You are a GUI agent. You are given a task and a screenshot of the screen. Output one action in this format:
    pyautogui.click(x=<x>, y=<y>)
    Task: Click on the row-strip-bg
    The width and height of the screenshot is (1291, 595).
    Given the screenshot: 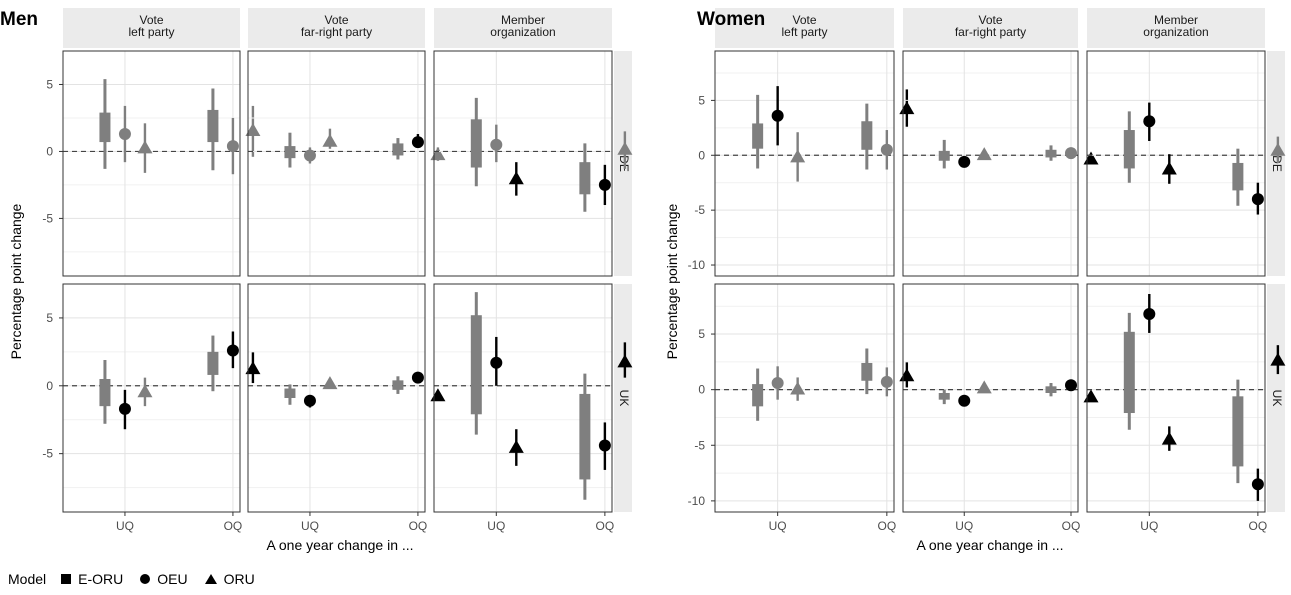 What is the action you would take?
    pyautogui.click(x=623, y=163)
    